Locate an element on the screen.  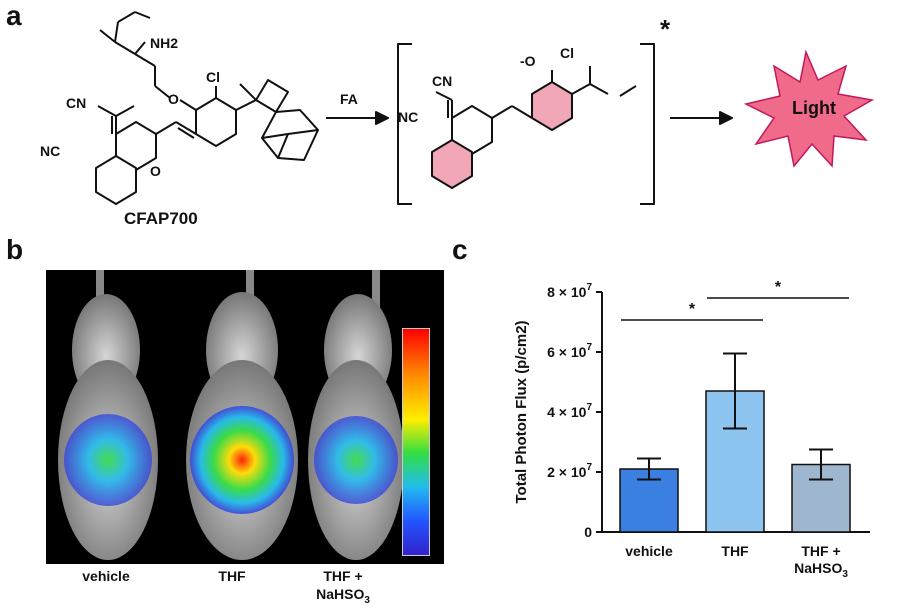
y-tick-label: 0 is located at coordinates (588, 532).